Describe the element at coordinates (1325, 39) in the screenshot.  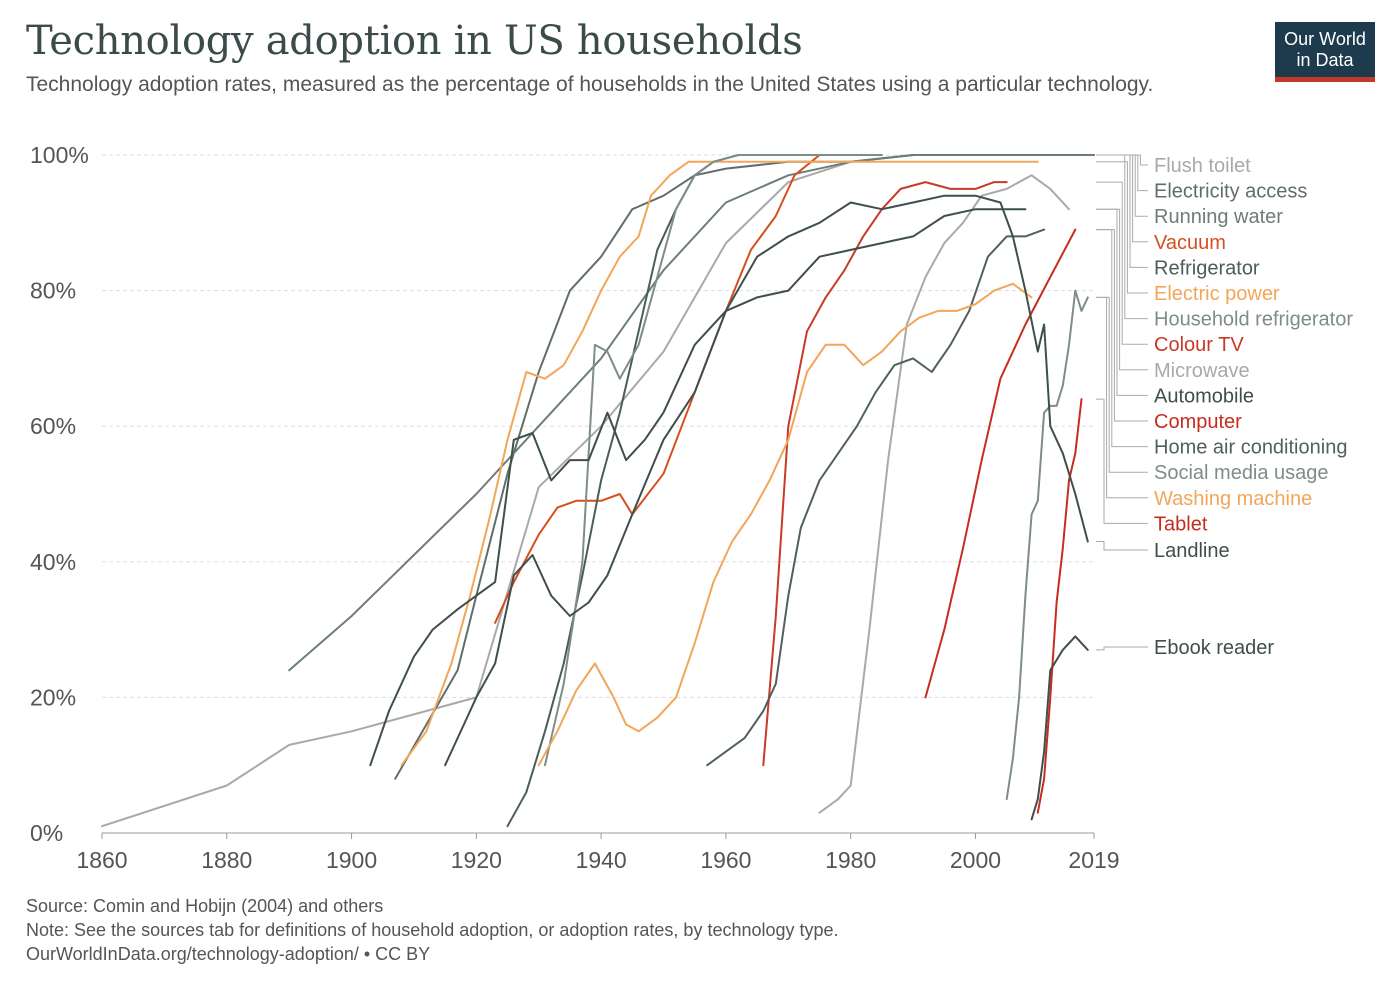
I see `logo-line-1: Our World` at that location.